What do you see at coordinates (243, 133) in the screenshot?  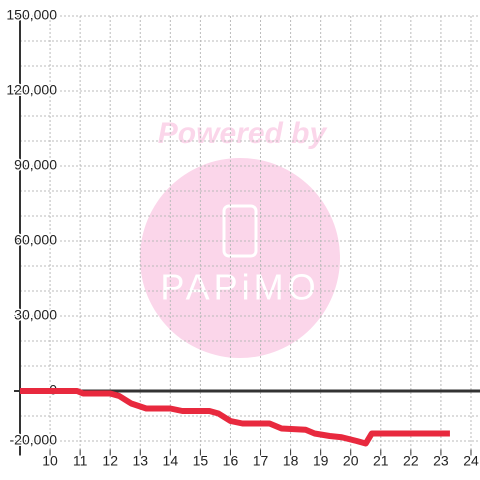 I see `watermark-text: Powered by` at bounding box center [243, 133].